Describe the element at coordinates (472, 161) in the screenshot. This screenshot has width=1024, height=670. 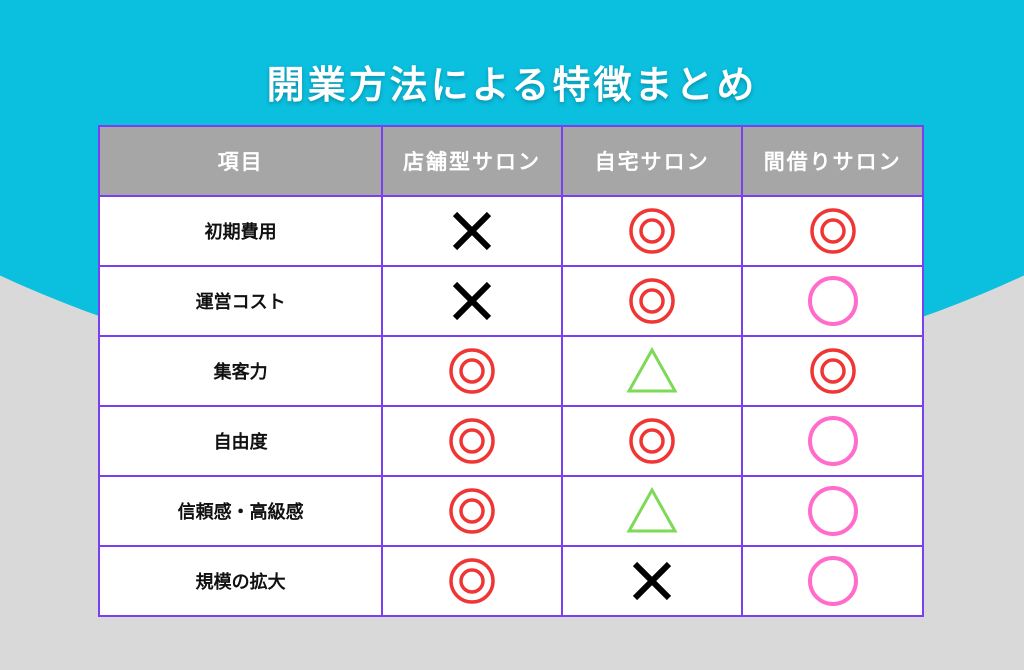
I see `header-store-salon: 店舗型サロン` at that location.